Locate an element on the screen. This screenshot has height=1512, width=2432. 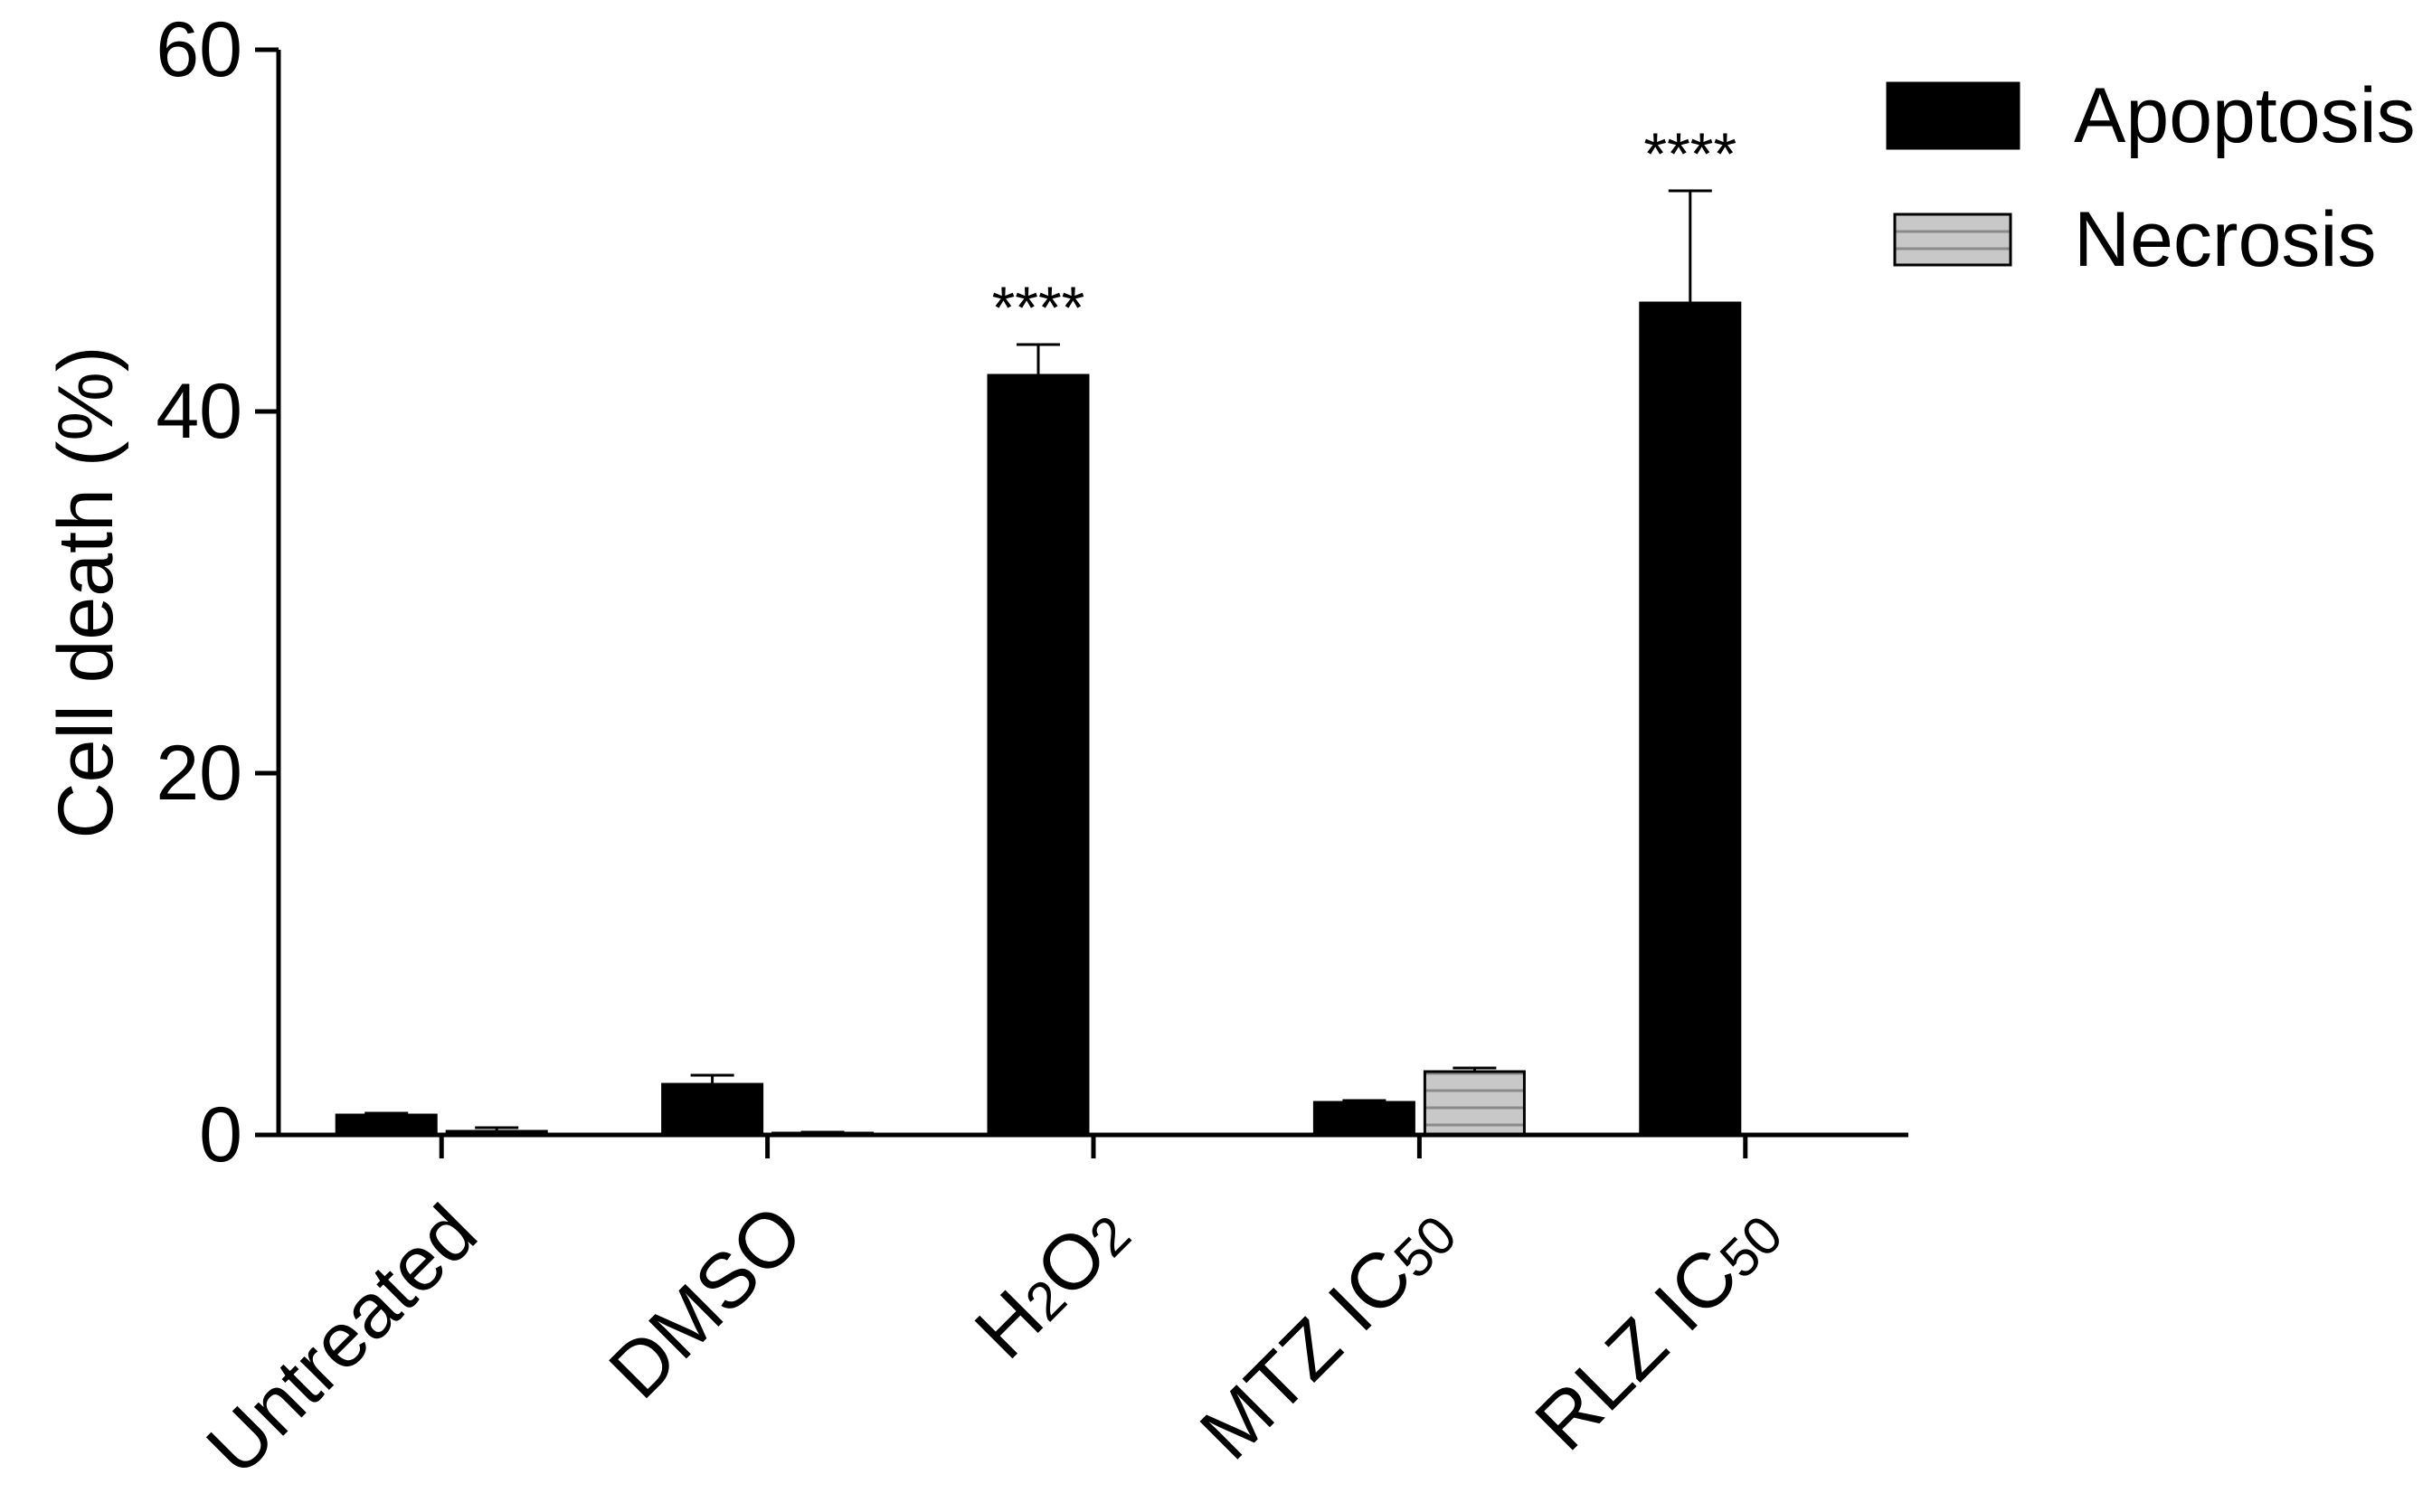
x-tick-label: MTZ IC50 is located at coordinates (1328, 1332).